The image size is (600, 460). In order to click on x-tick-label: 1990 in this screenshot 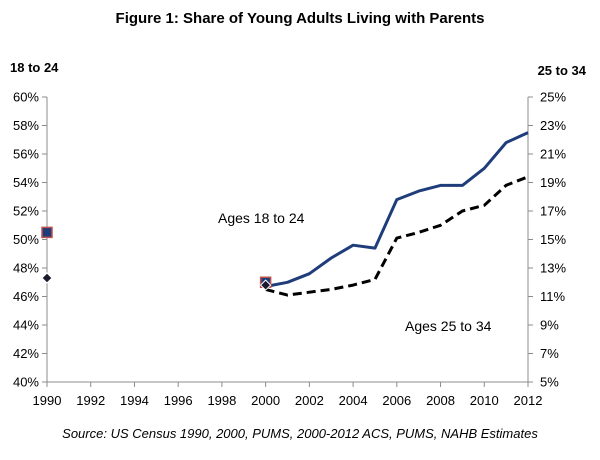, I will do `click(47, 400)`.